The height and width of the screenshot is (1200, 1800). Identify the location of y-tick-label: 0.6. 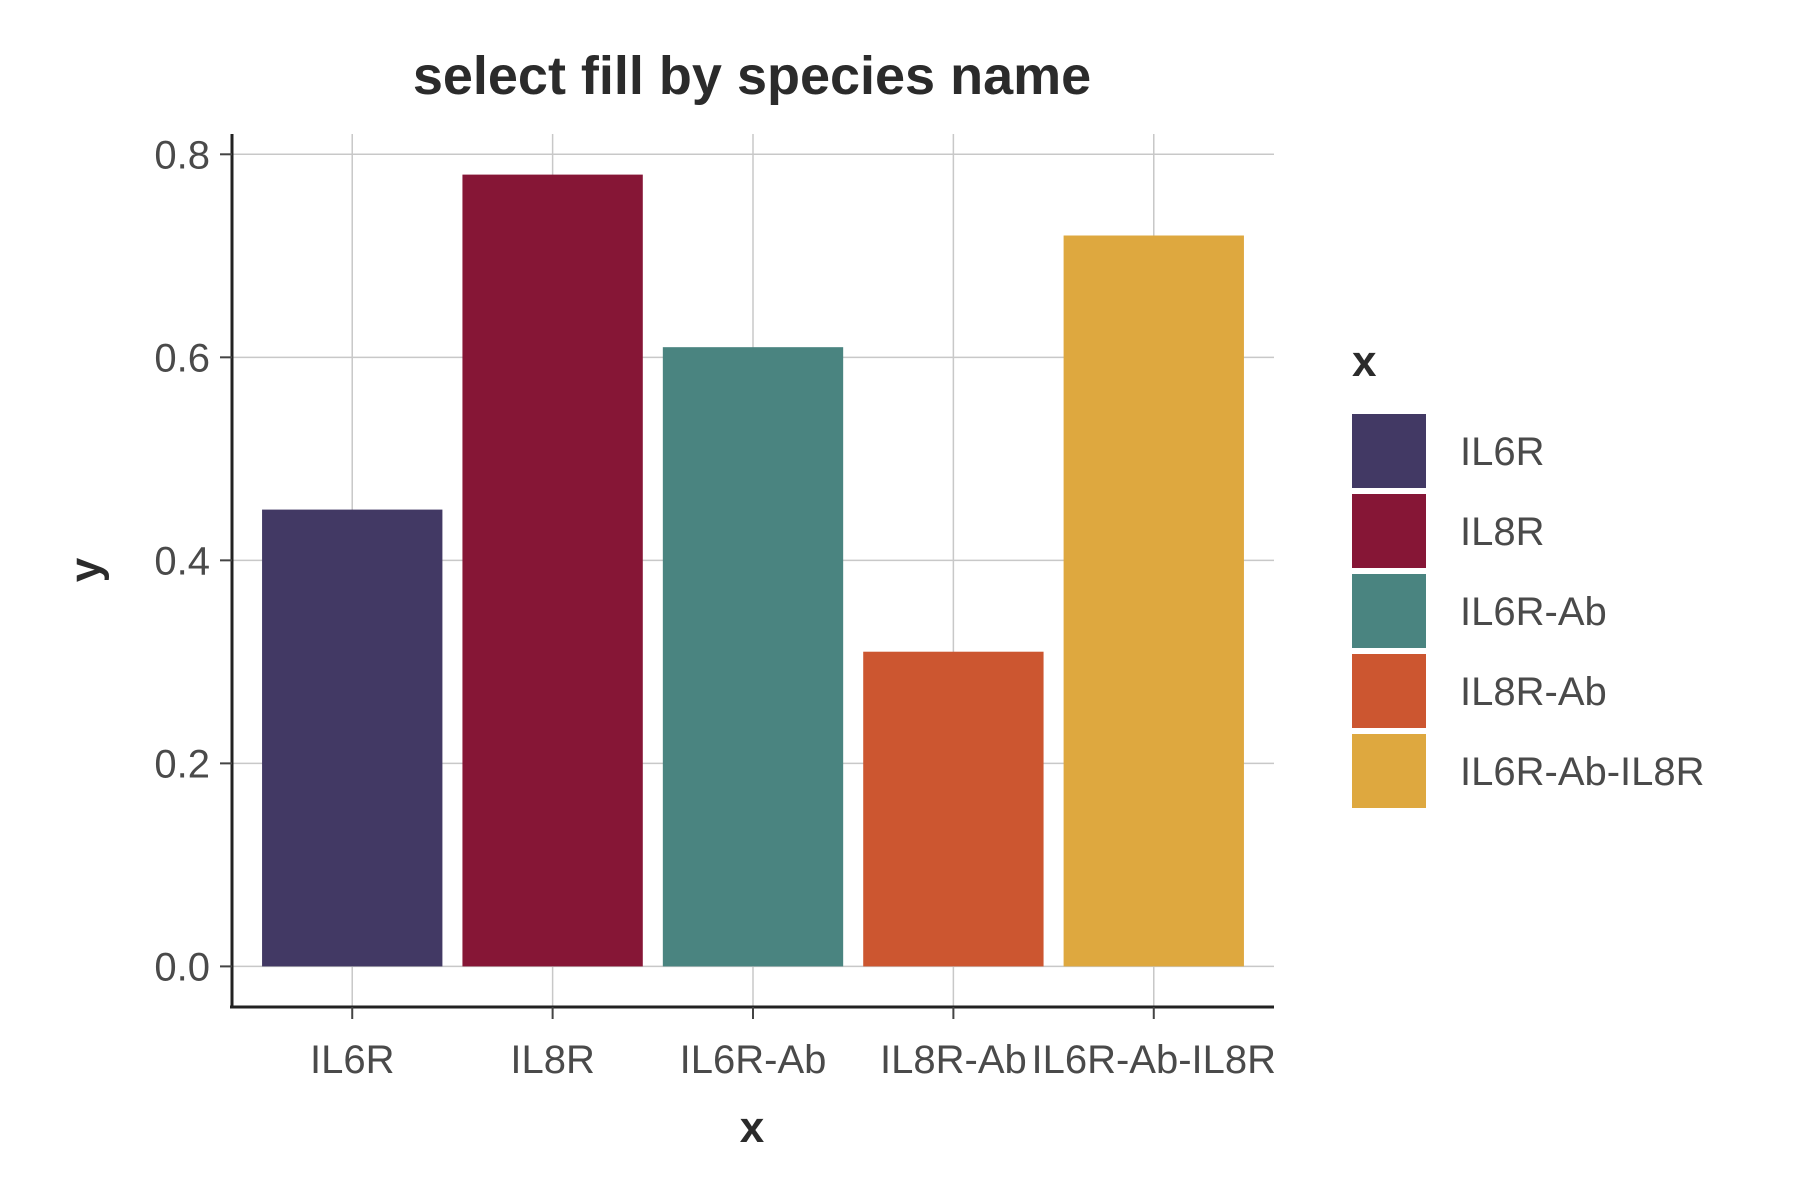
(182, 358).